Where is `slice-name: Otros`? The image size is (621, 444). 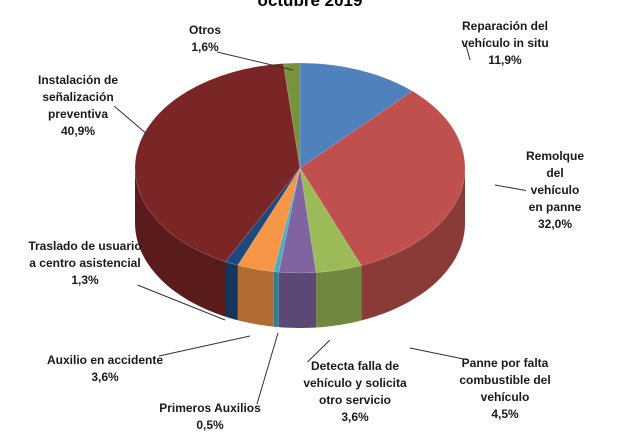
slice-name: Otros is located at coordinates (205, 30).